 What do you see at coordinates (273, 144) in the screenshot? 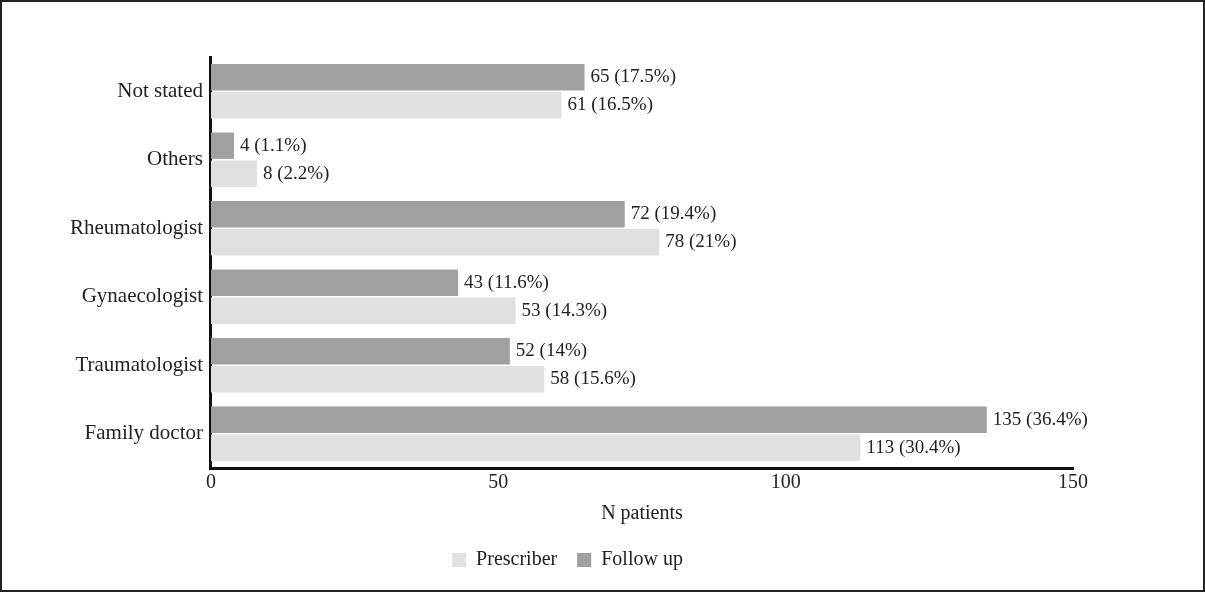
I see `data-label: 4 (1.1%)` at bounding box center [273, 144].